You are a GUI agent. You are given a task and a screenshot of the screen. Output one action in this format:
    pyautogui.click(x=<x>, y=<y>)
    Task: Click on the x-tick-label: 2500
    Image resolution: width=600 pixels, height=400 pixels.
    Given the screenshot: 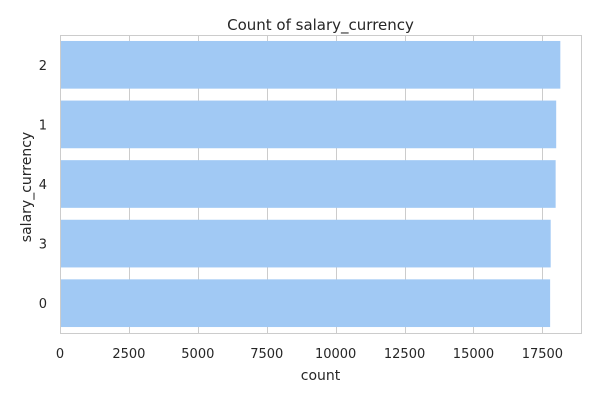 What is the action you would take?
    pyautogui.click(x=128, y=354)
    